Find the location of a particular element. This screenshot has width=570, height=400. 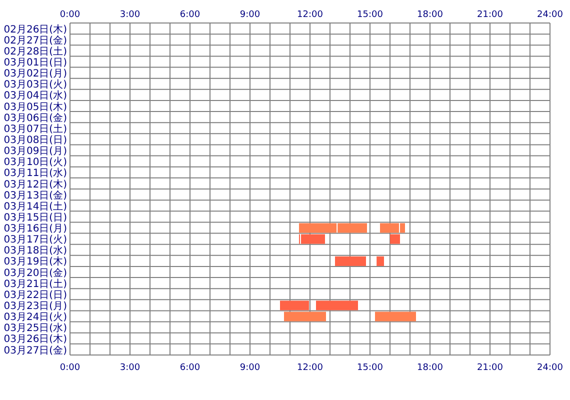

y-tick-label: 03月18日(水) is located at coordinates (36, 250).